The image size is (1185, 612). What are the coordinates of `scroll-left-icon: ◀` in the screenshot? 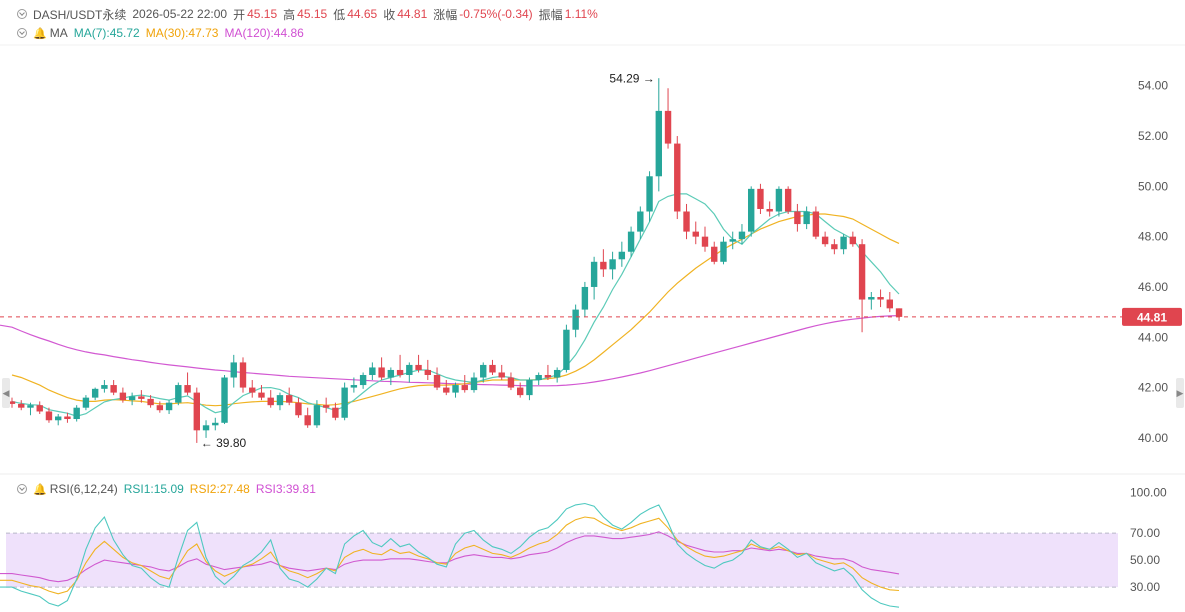 It's located at (6, 393).